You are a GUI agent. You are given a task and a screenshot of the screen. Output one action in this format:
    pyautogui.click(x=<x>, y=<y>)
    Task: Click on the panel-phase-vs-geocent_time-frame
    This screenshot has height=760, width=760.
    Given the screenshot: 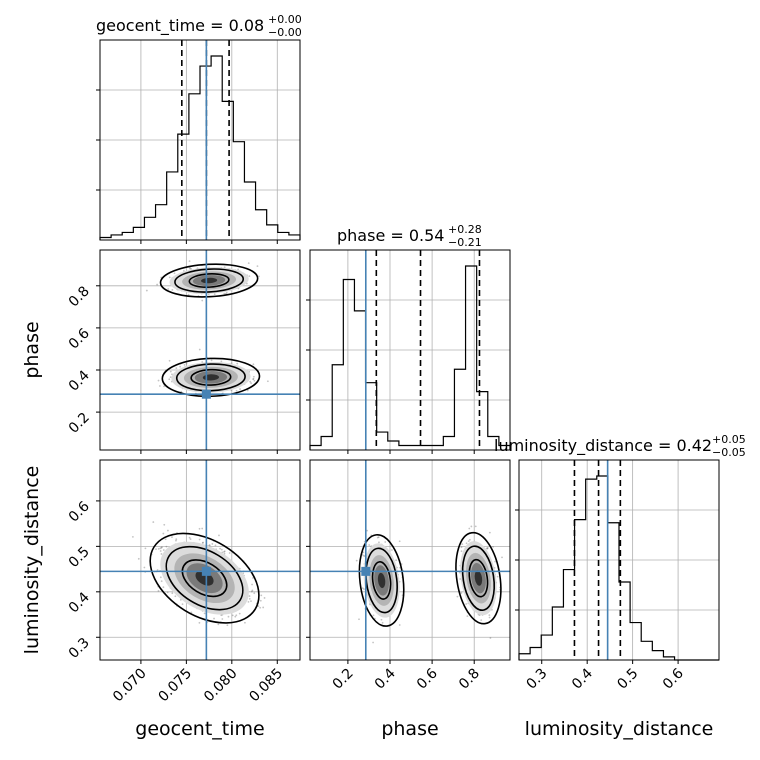 What is the action you would take?
    pyautogui.click(x=200, y=350)
    